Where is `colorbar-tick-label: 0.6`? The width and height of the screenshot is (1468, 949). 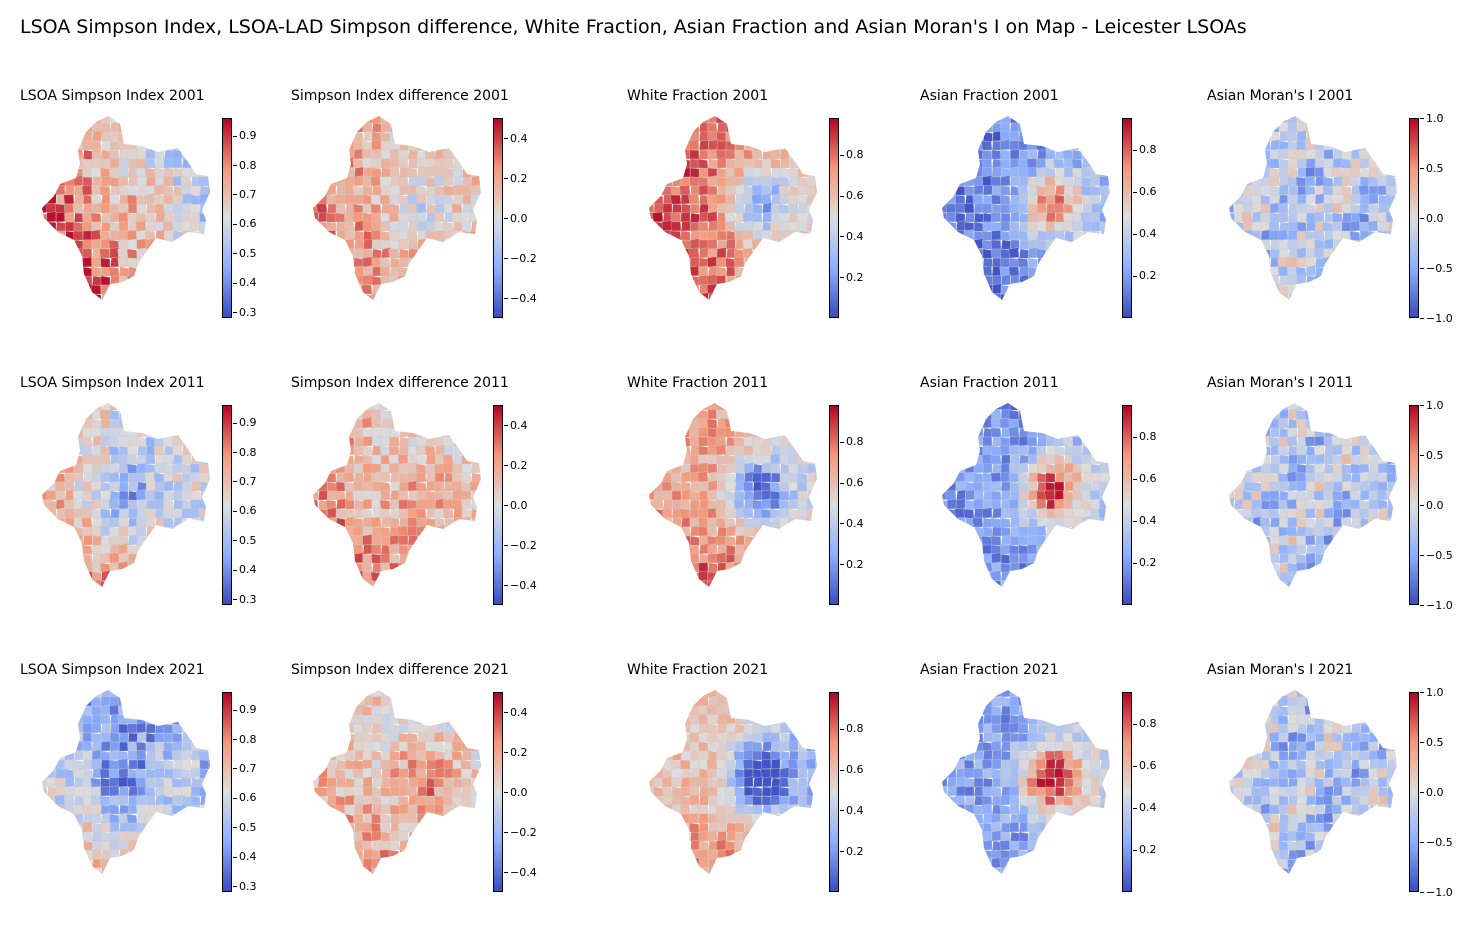
colorbar-tick-label: 0.6 is located at coordinates (1148, 192).